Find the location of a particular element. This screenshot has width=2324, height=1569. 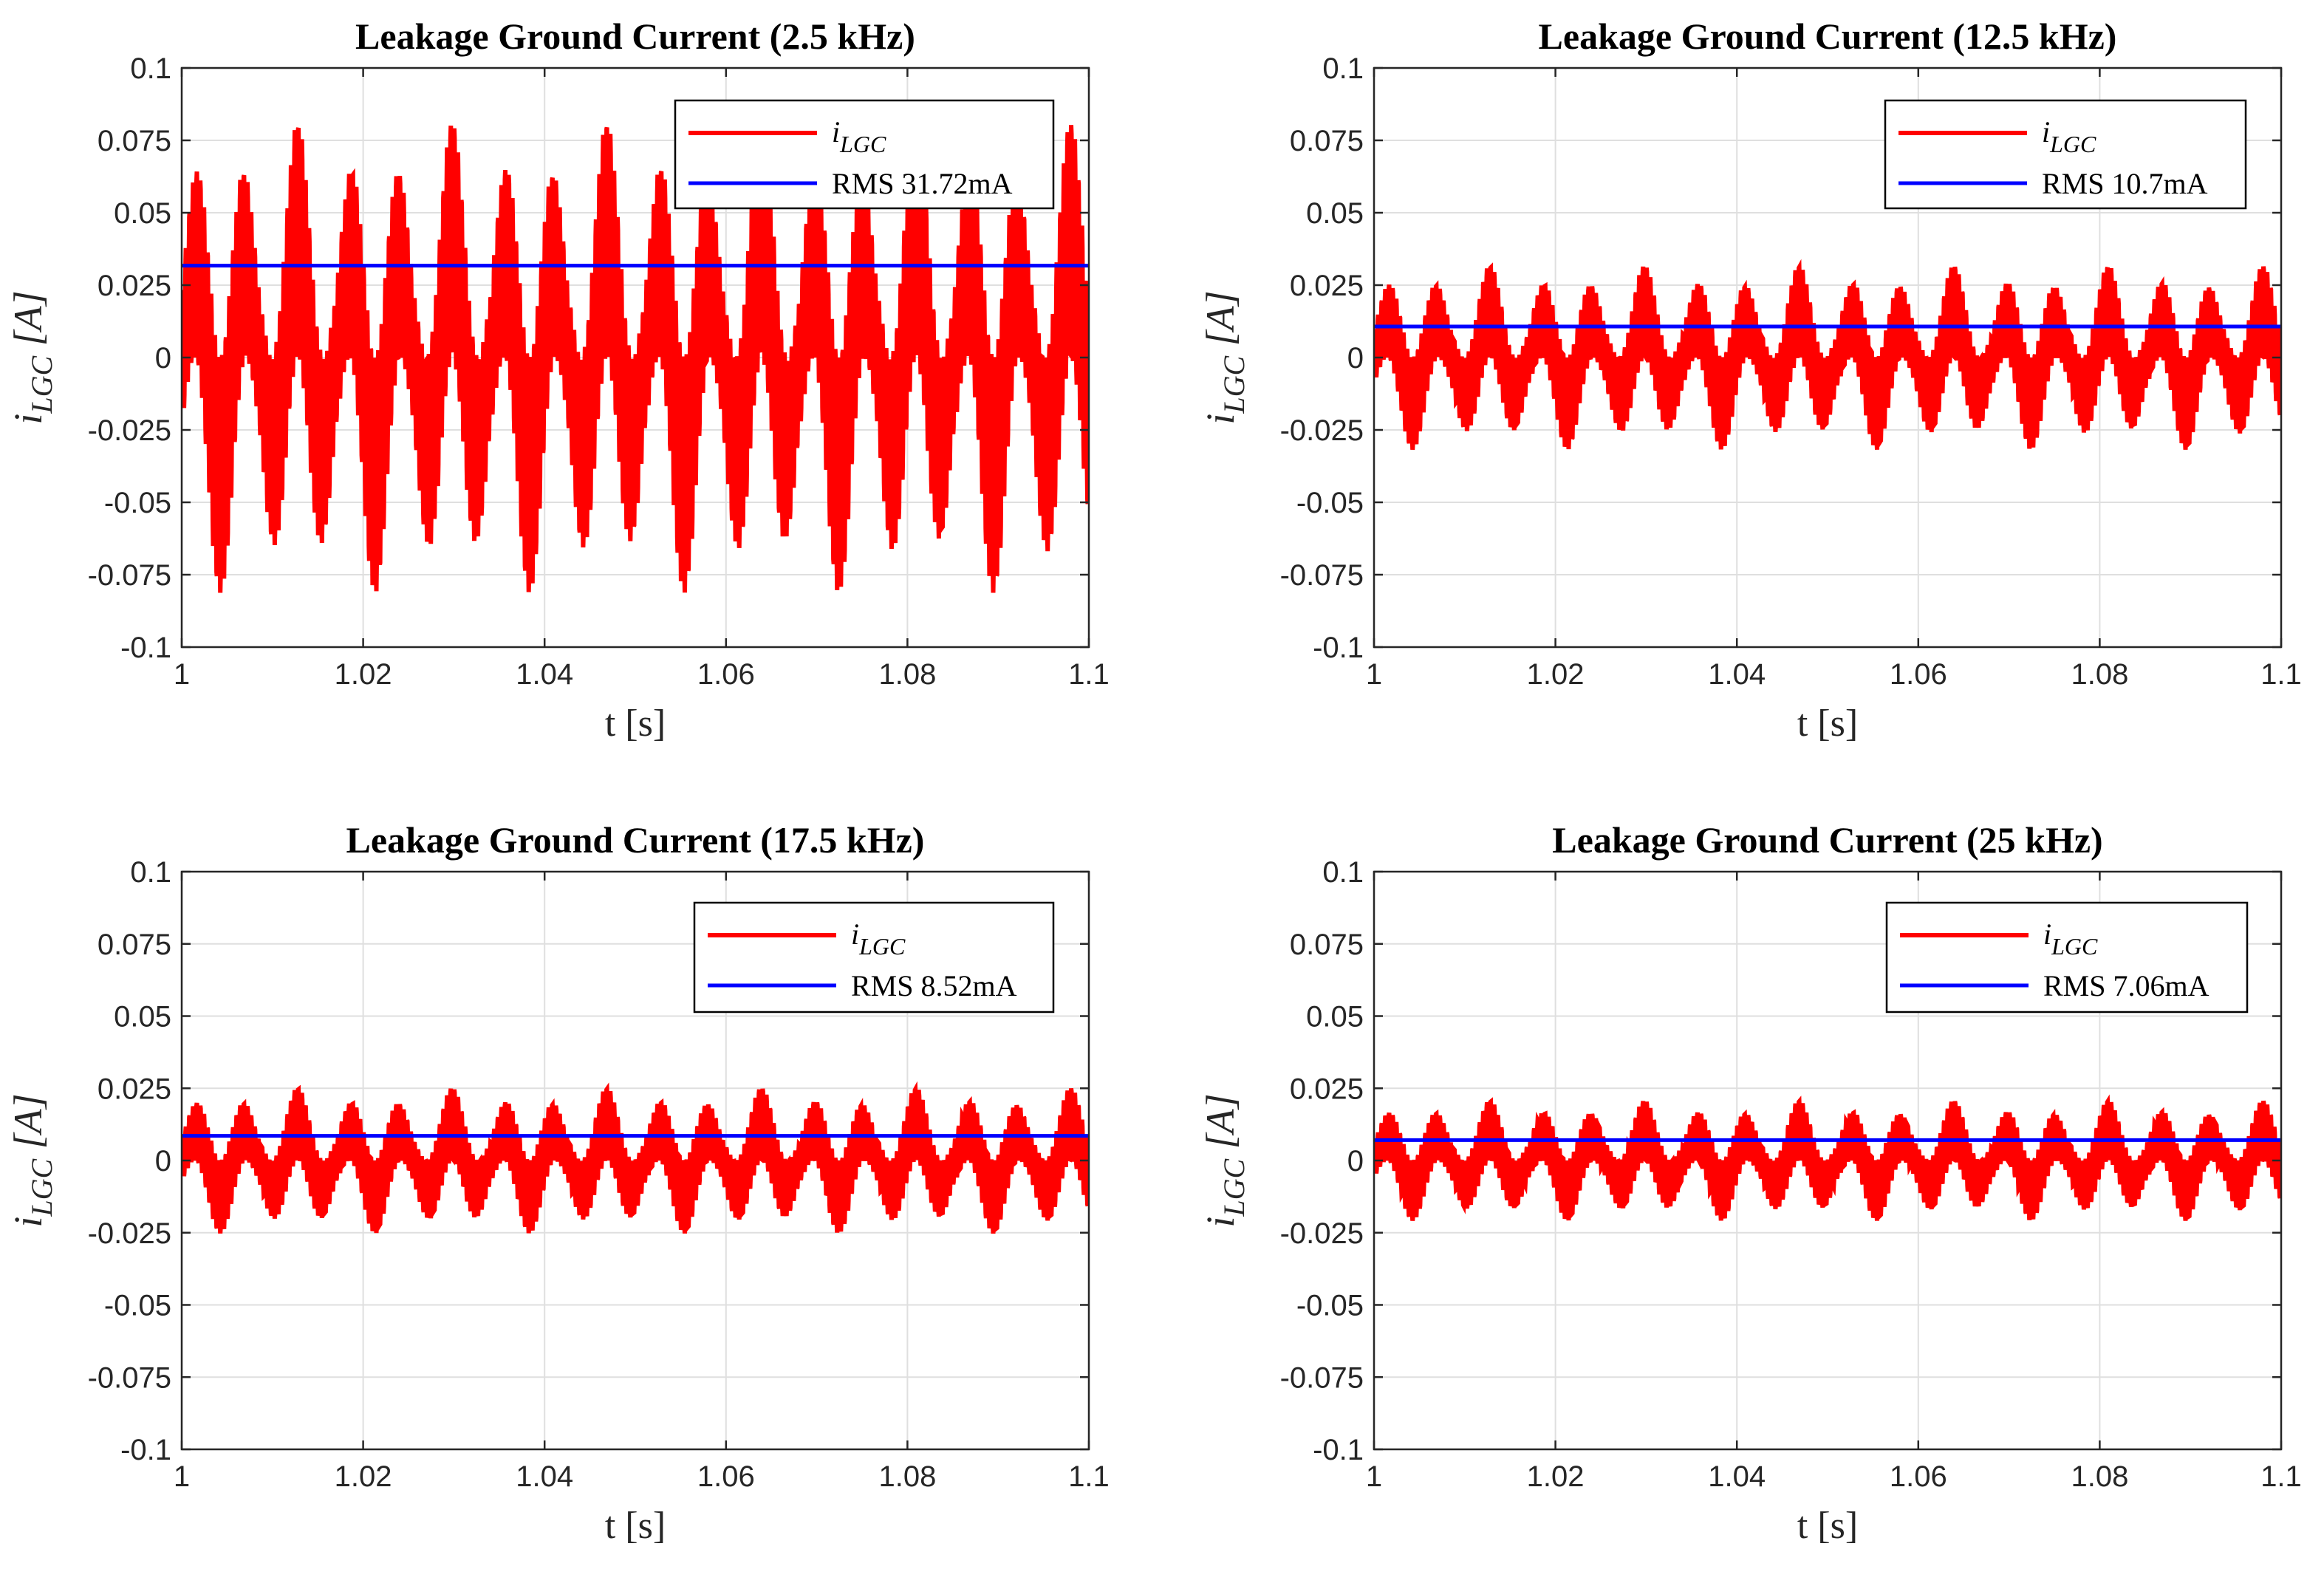

legend-label-rms: RMS 10.7mA is located at coordinates (2125, 183).